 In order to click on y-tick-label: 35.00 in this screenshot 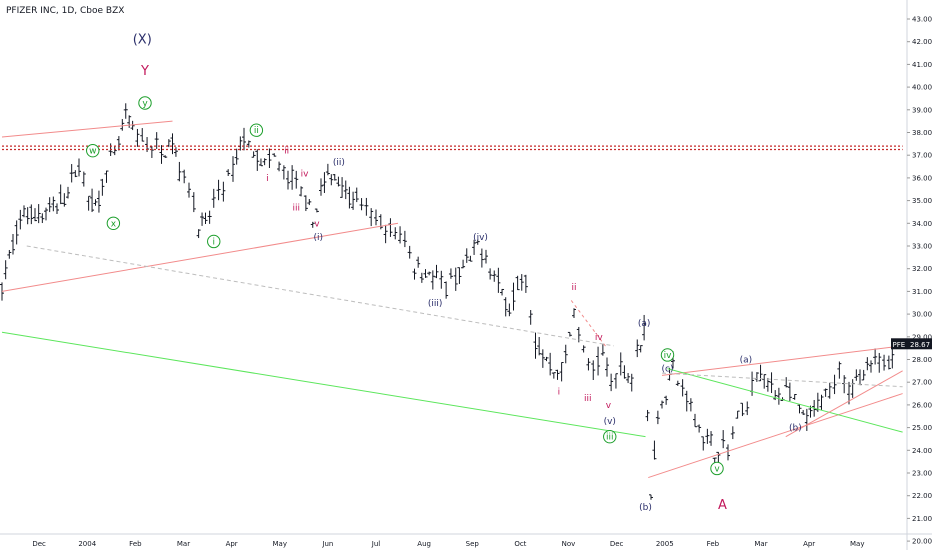, I will do `click(922, 201)`.